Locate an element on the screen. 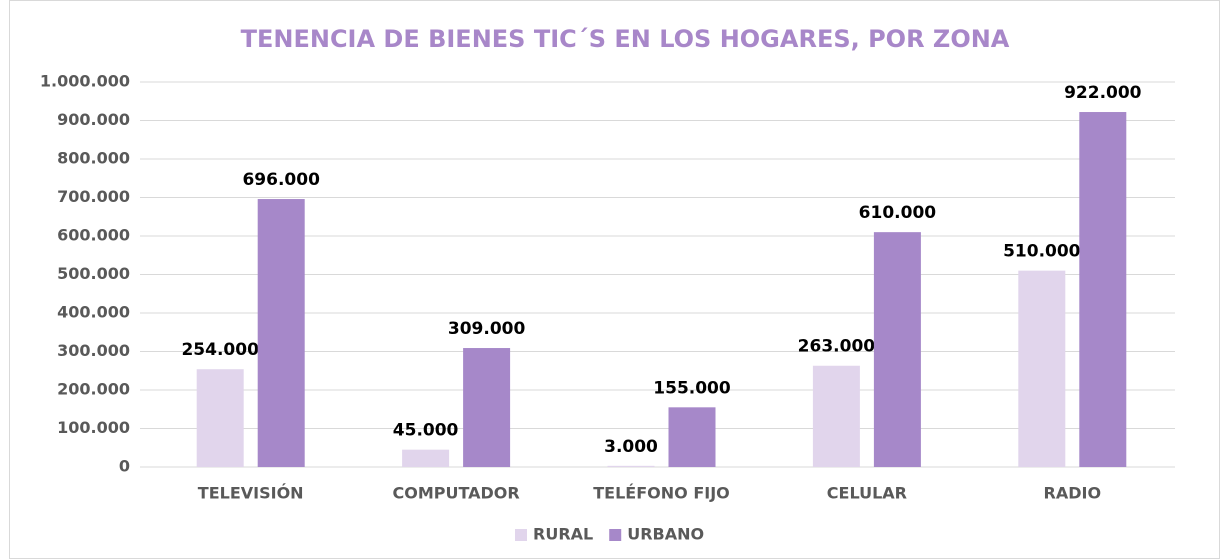  value-label: 510.000 is located at coordinates (1042, 252).